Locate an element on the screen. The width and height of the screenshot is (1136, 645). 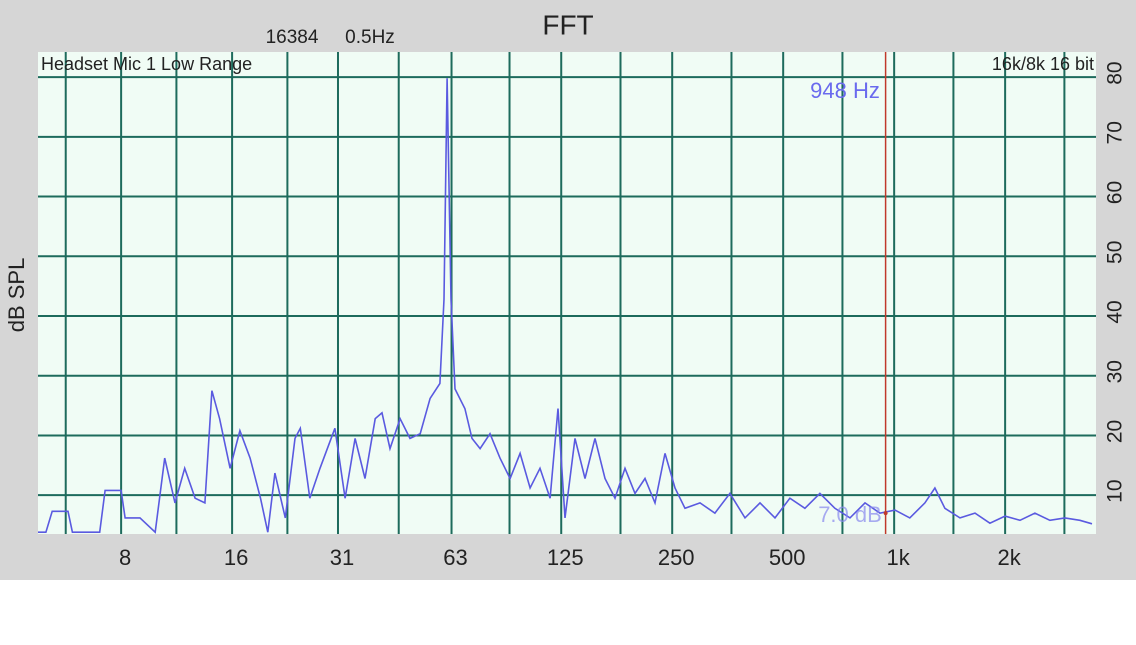
x-tick-label: 250 is located at coordinates (676, 557).